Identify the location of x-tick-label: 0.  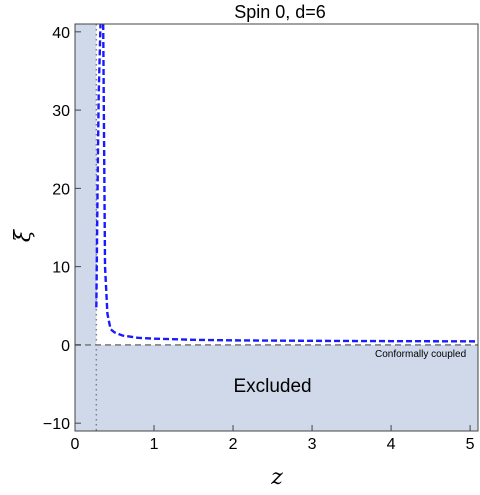
(75, 444).